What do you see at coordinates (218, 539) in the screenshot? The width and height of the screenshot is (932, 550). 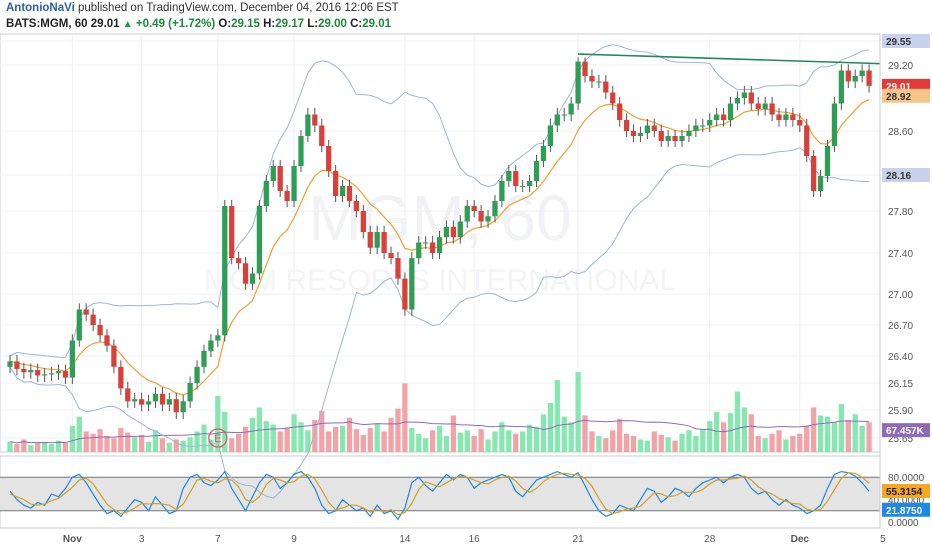 I see `time-tick-label: 7` at bounding box center [218, 539].